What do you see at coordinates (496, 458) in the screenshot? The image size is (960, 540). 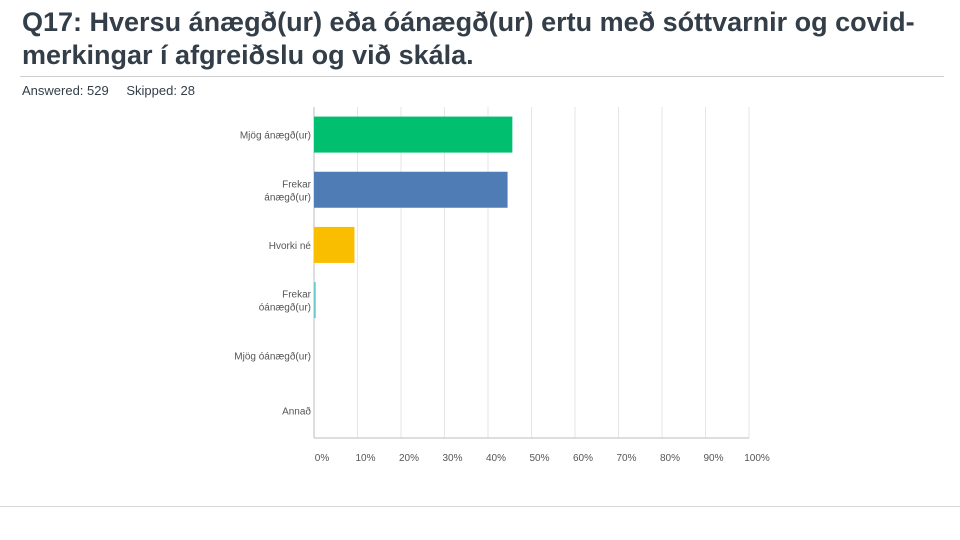 I see `x-tick-label: 40%` at bounding box center [496, 458].